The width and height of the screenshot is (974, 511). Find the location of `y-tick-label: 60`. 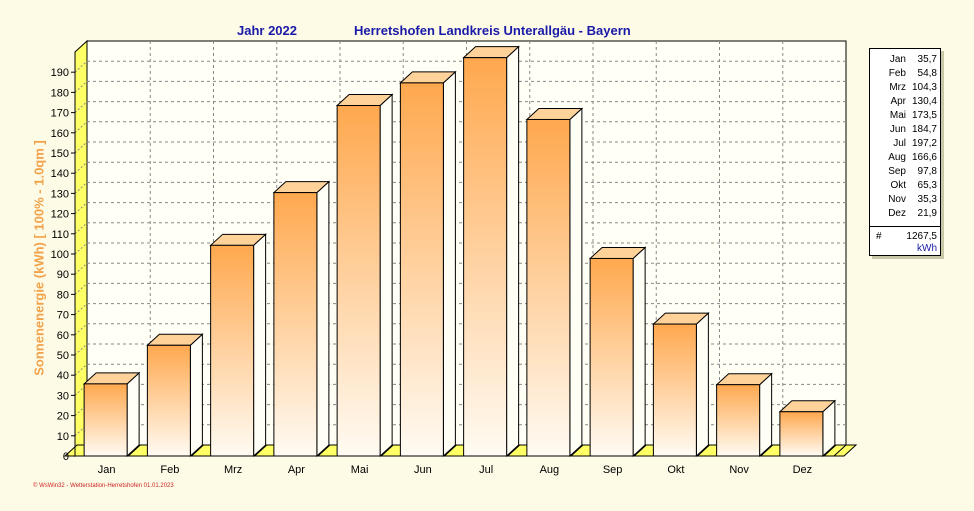

y-tick-label: 60 is located at coordinates (63, 336).